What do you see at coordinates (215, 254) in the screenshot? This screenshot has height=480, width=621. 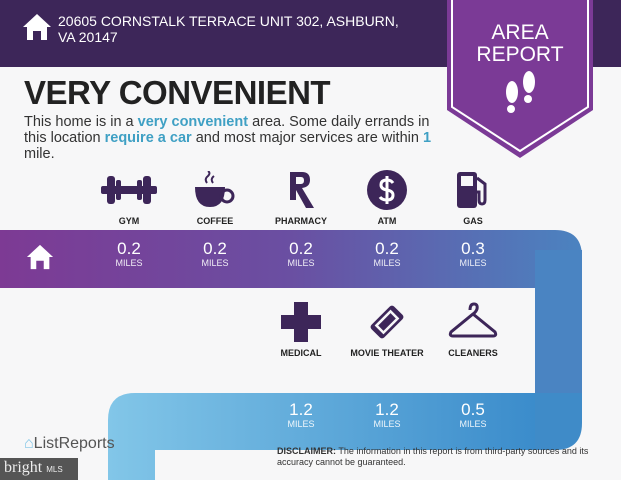 I see `distance-coffee: 0.2 MILES` at bounding box center [215, 254].